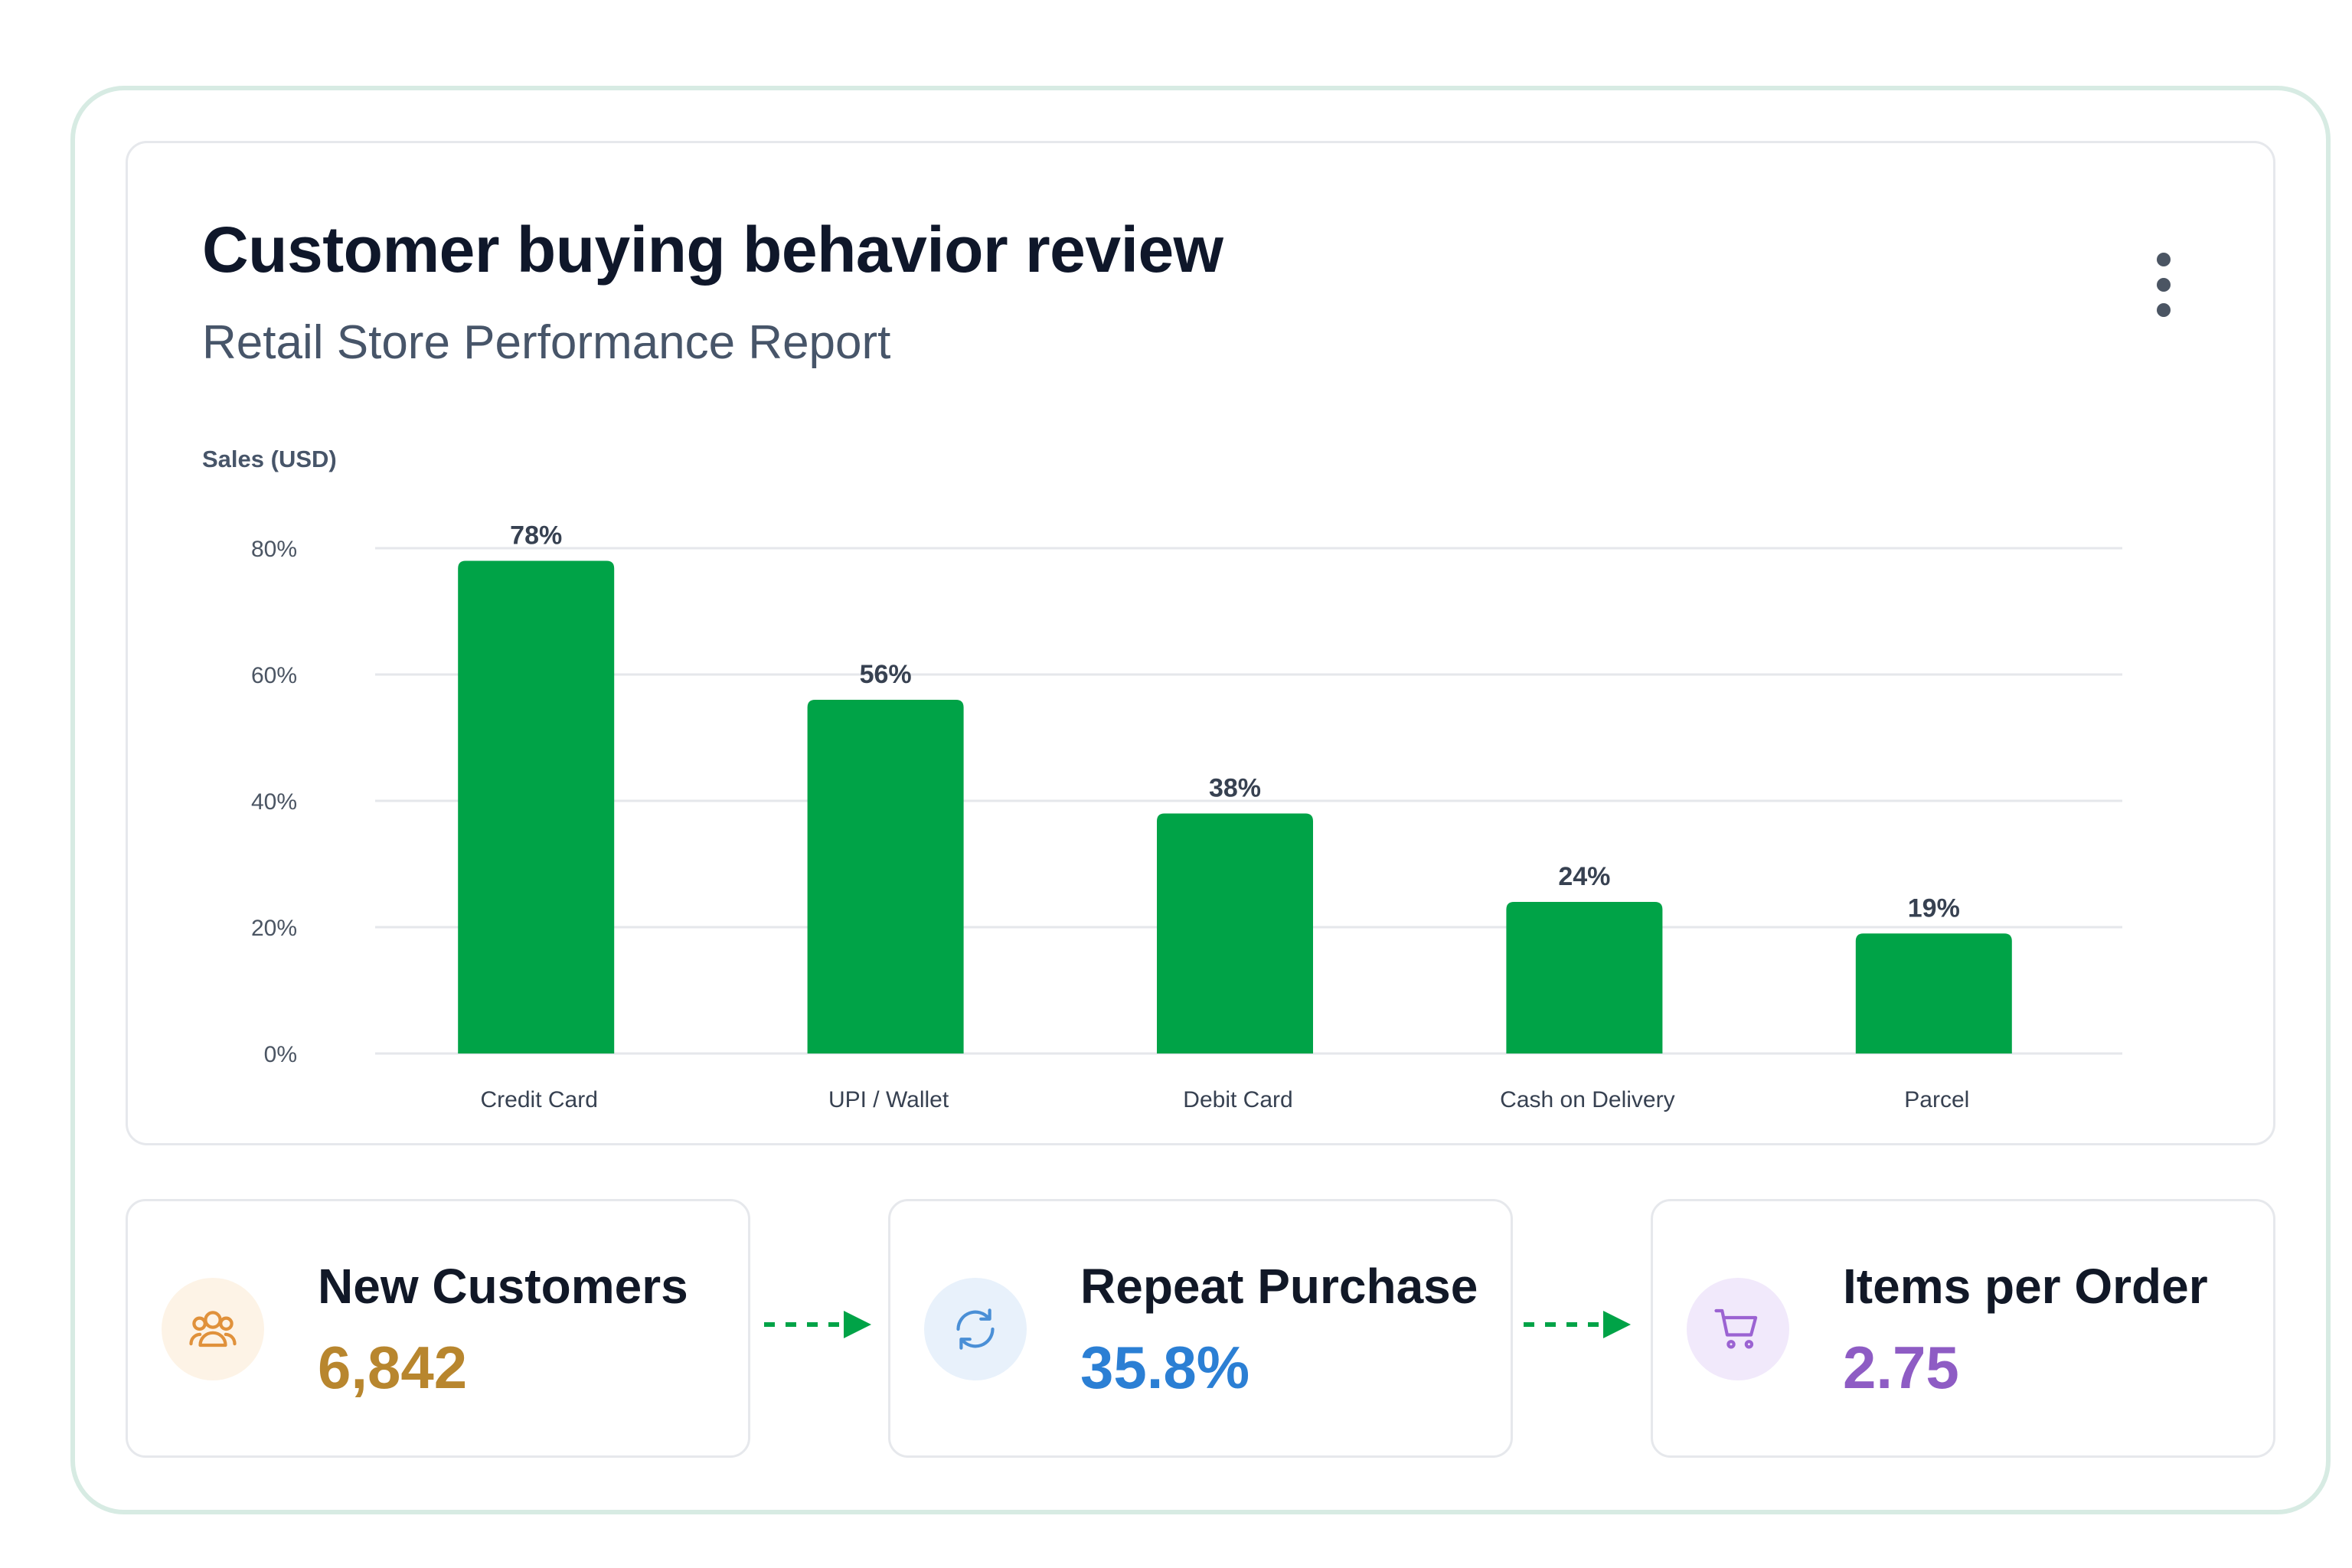  I want to click on stat-card-items-per-order: Items per Order 2.75, so click(1963, 1328).